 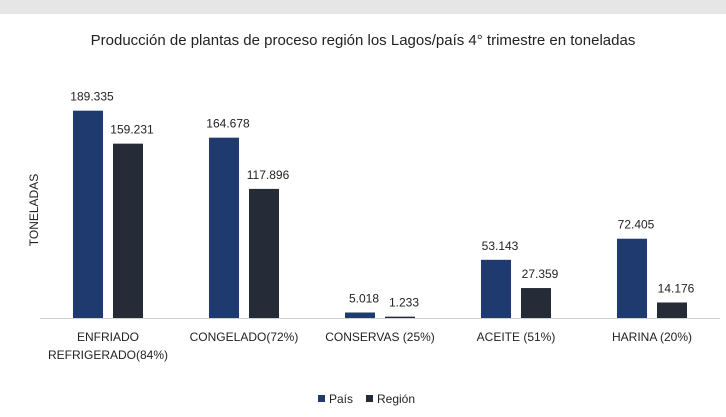 What do you see at coordinates (108, 346) in the screenshot?
I see `x-tick-label: ENFRIADO REFRIGERADO(84%)` at bounding box center [108, 346].